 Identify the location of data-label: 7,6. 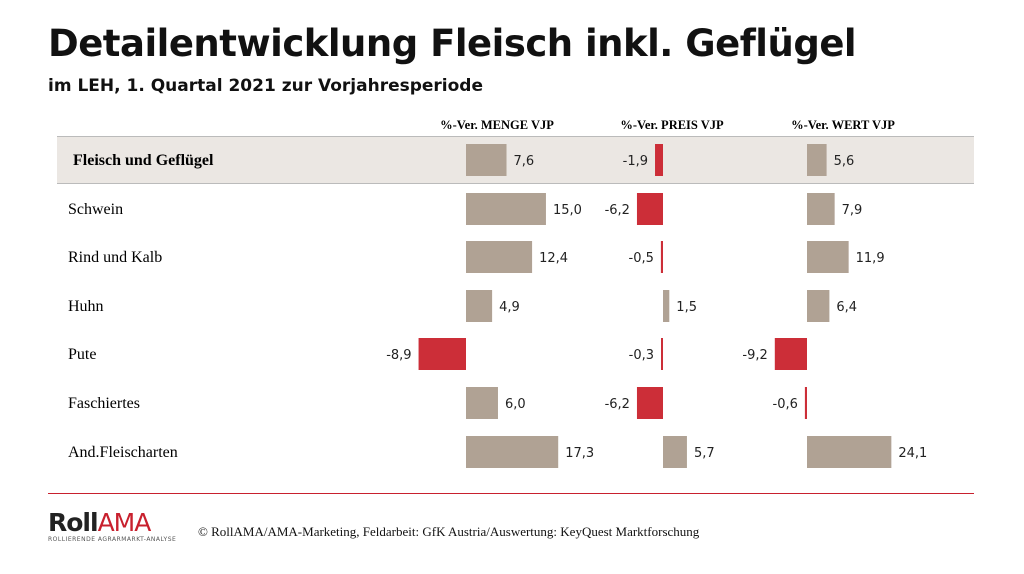
(524, 161).